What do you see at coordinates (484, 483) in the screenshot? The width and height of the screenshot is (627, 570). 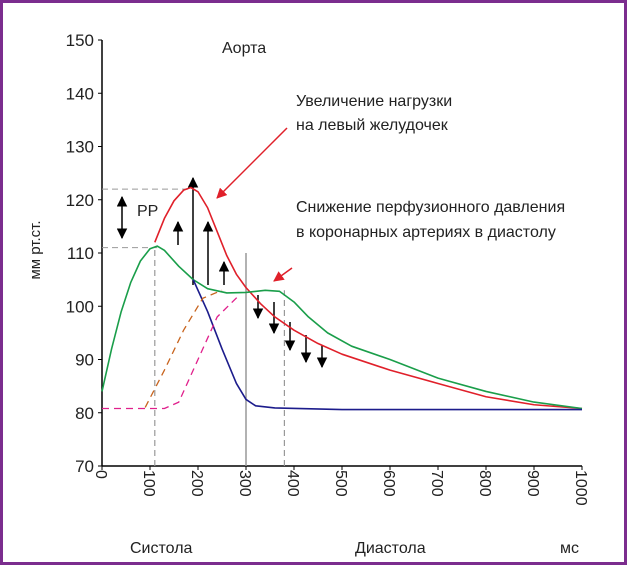 I see `x-tick-label: 800` at bounding box center [484, 483].